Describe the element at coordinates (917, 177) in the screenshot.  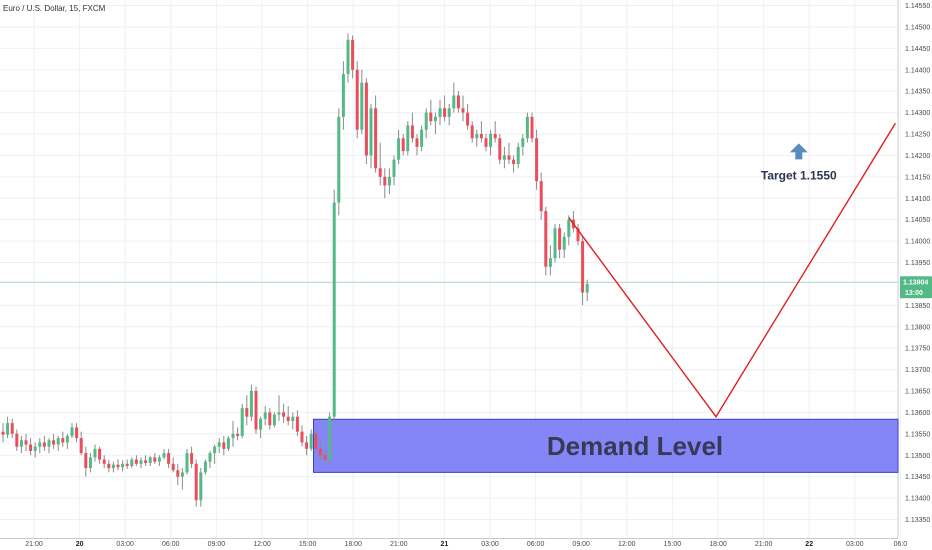
I see `price-tick-label: 1.14150` at that location.